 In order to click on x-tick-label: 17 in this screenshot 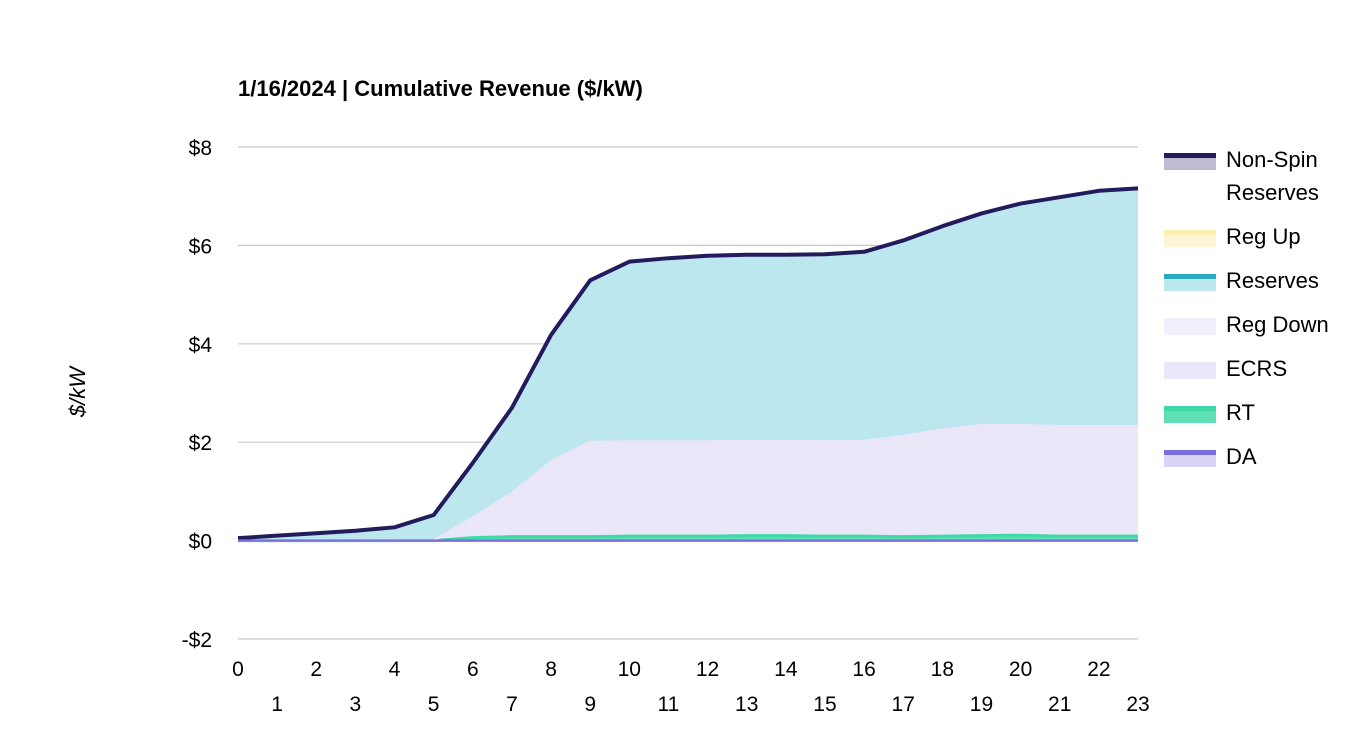, I will do `click(903, 704)`.